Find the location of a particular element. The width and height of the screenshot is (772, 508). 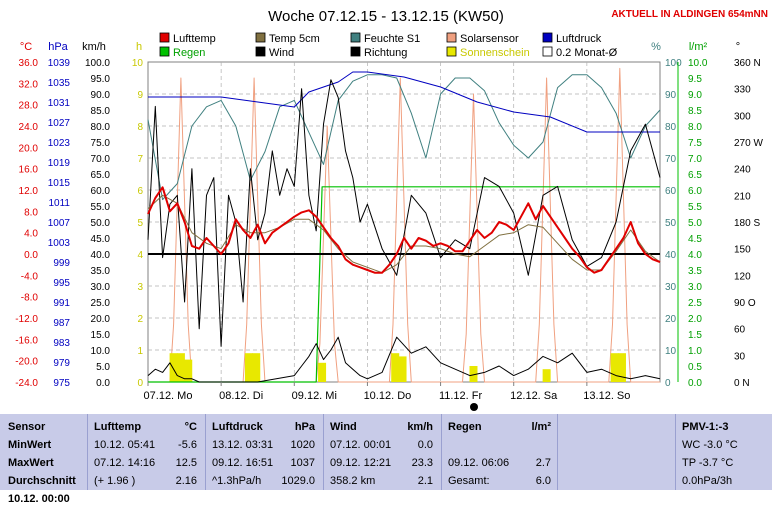

humidity-unit: % is located at coordinates (656, 47).